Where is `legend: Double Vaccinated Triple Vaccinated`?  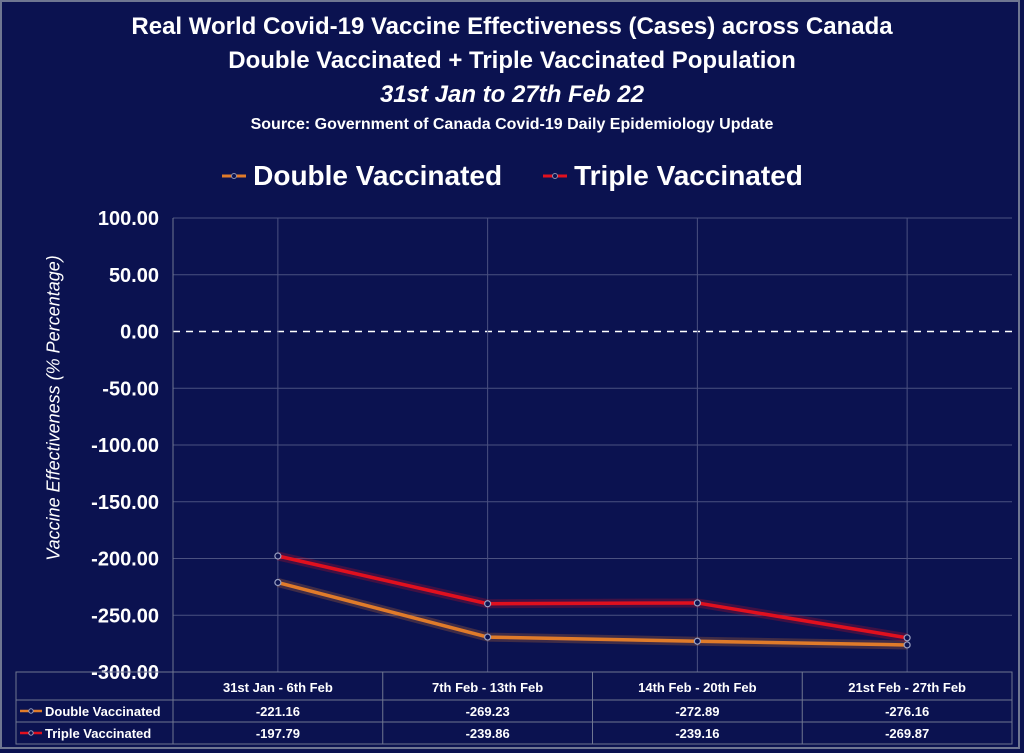 legend: Double Vaccinated Triple Vaccinated is located at coordinates (512, 176).